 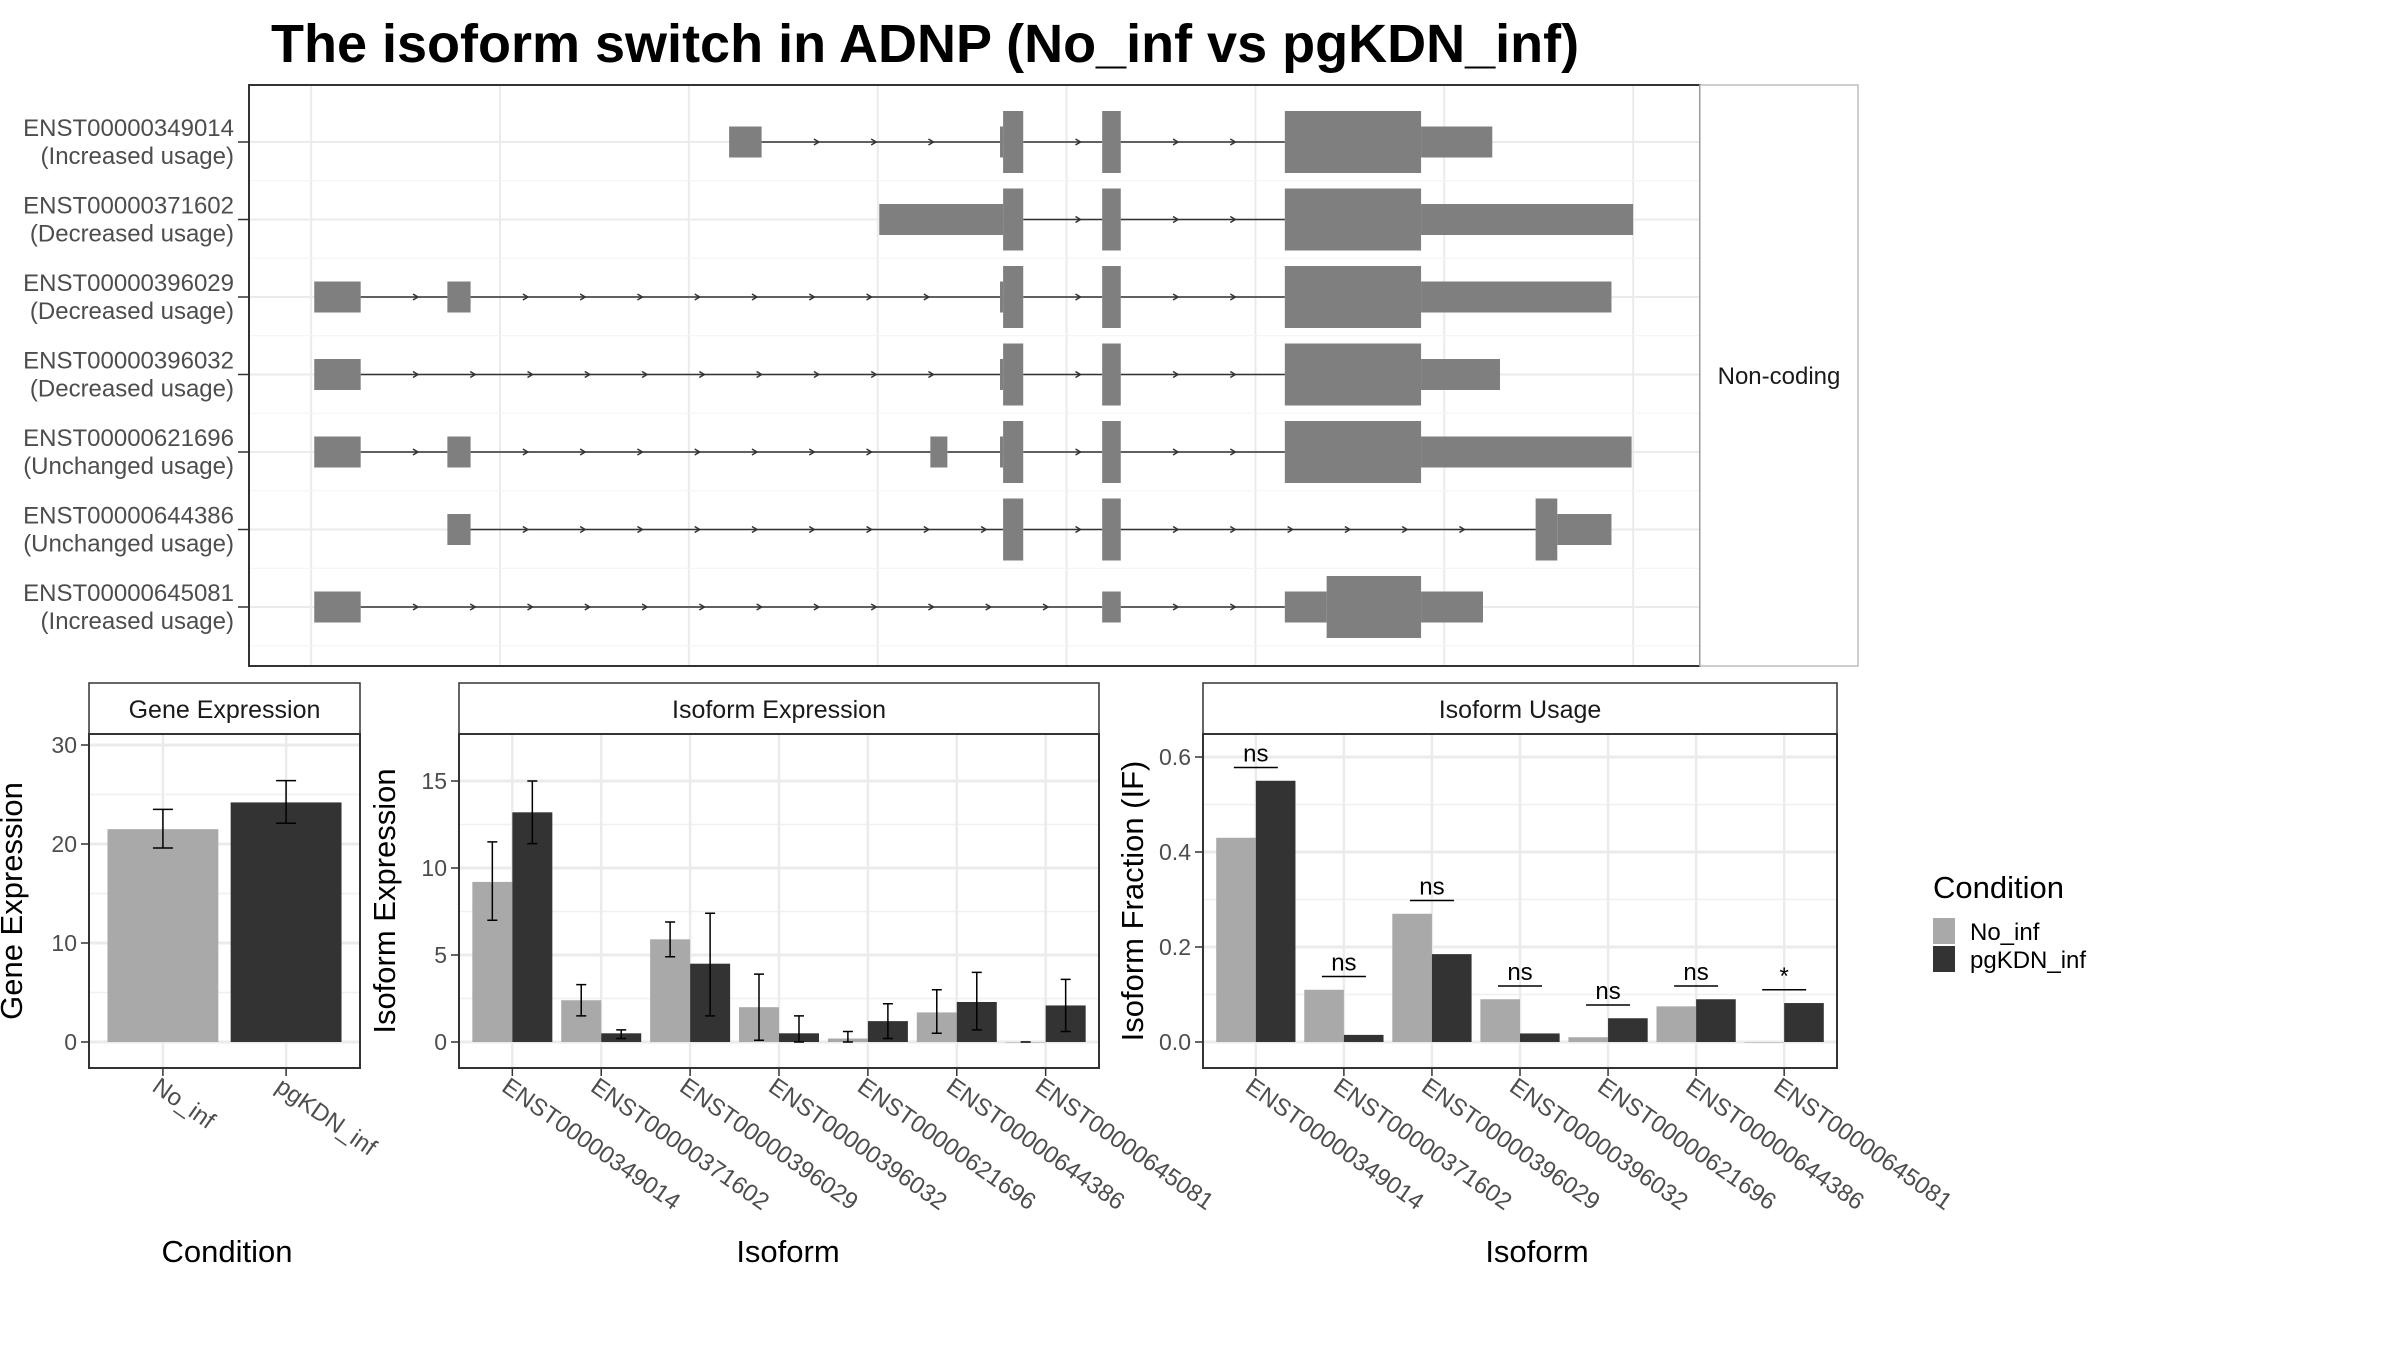 What do you see at coordinates (64, 745) in the screenshot?
I see `y-tick-label: 30` at bounding box center [64, 745].